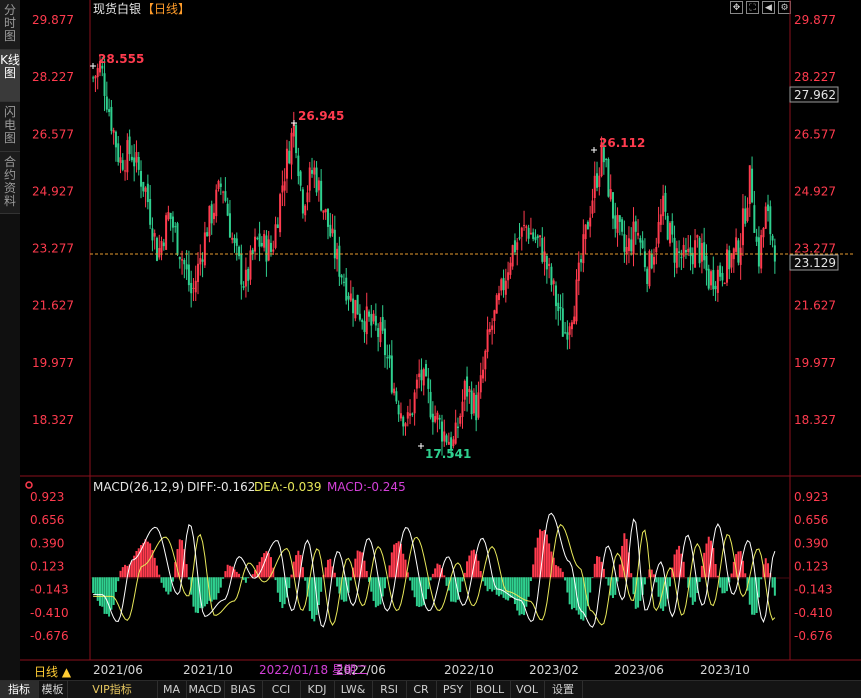 The image size is (861, 698). What do you see at coordinates (53, 134) in the screenshot?
I see `price-tick-left: 26.577` at bounding box center [53, 134].